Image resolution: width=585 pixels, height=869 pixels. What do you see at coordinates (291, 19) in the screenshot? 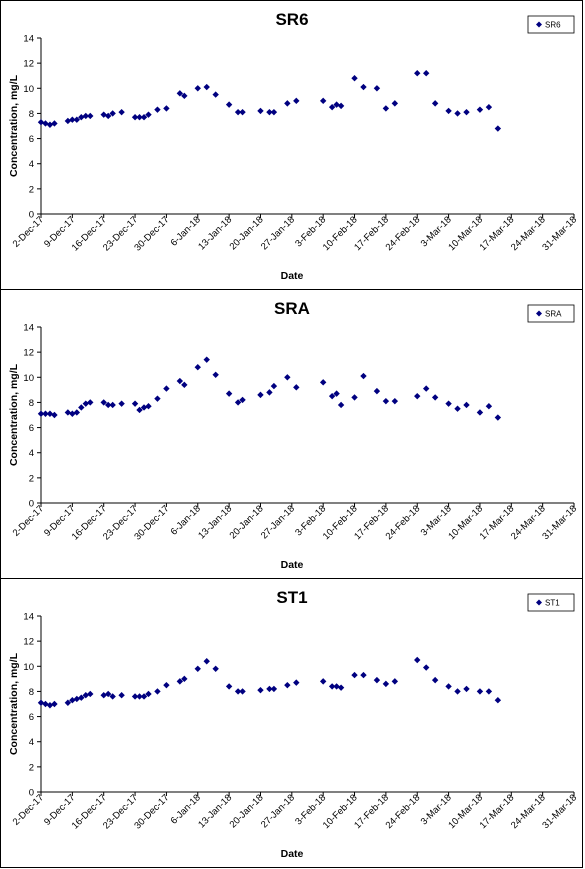
I see `chart-title: SR6` at bounding box center [291, 19].